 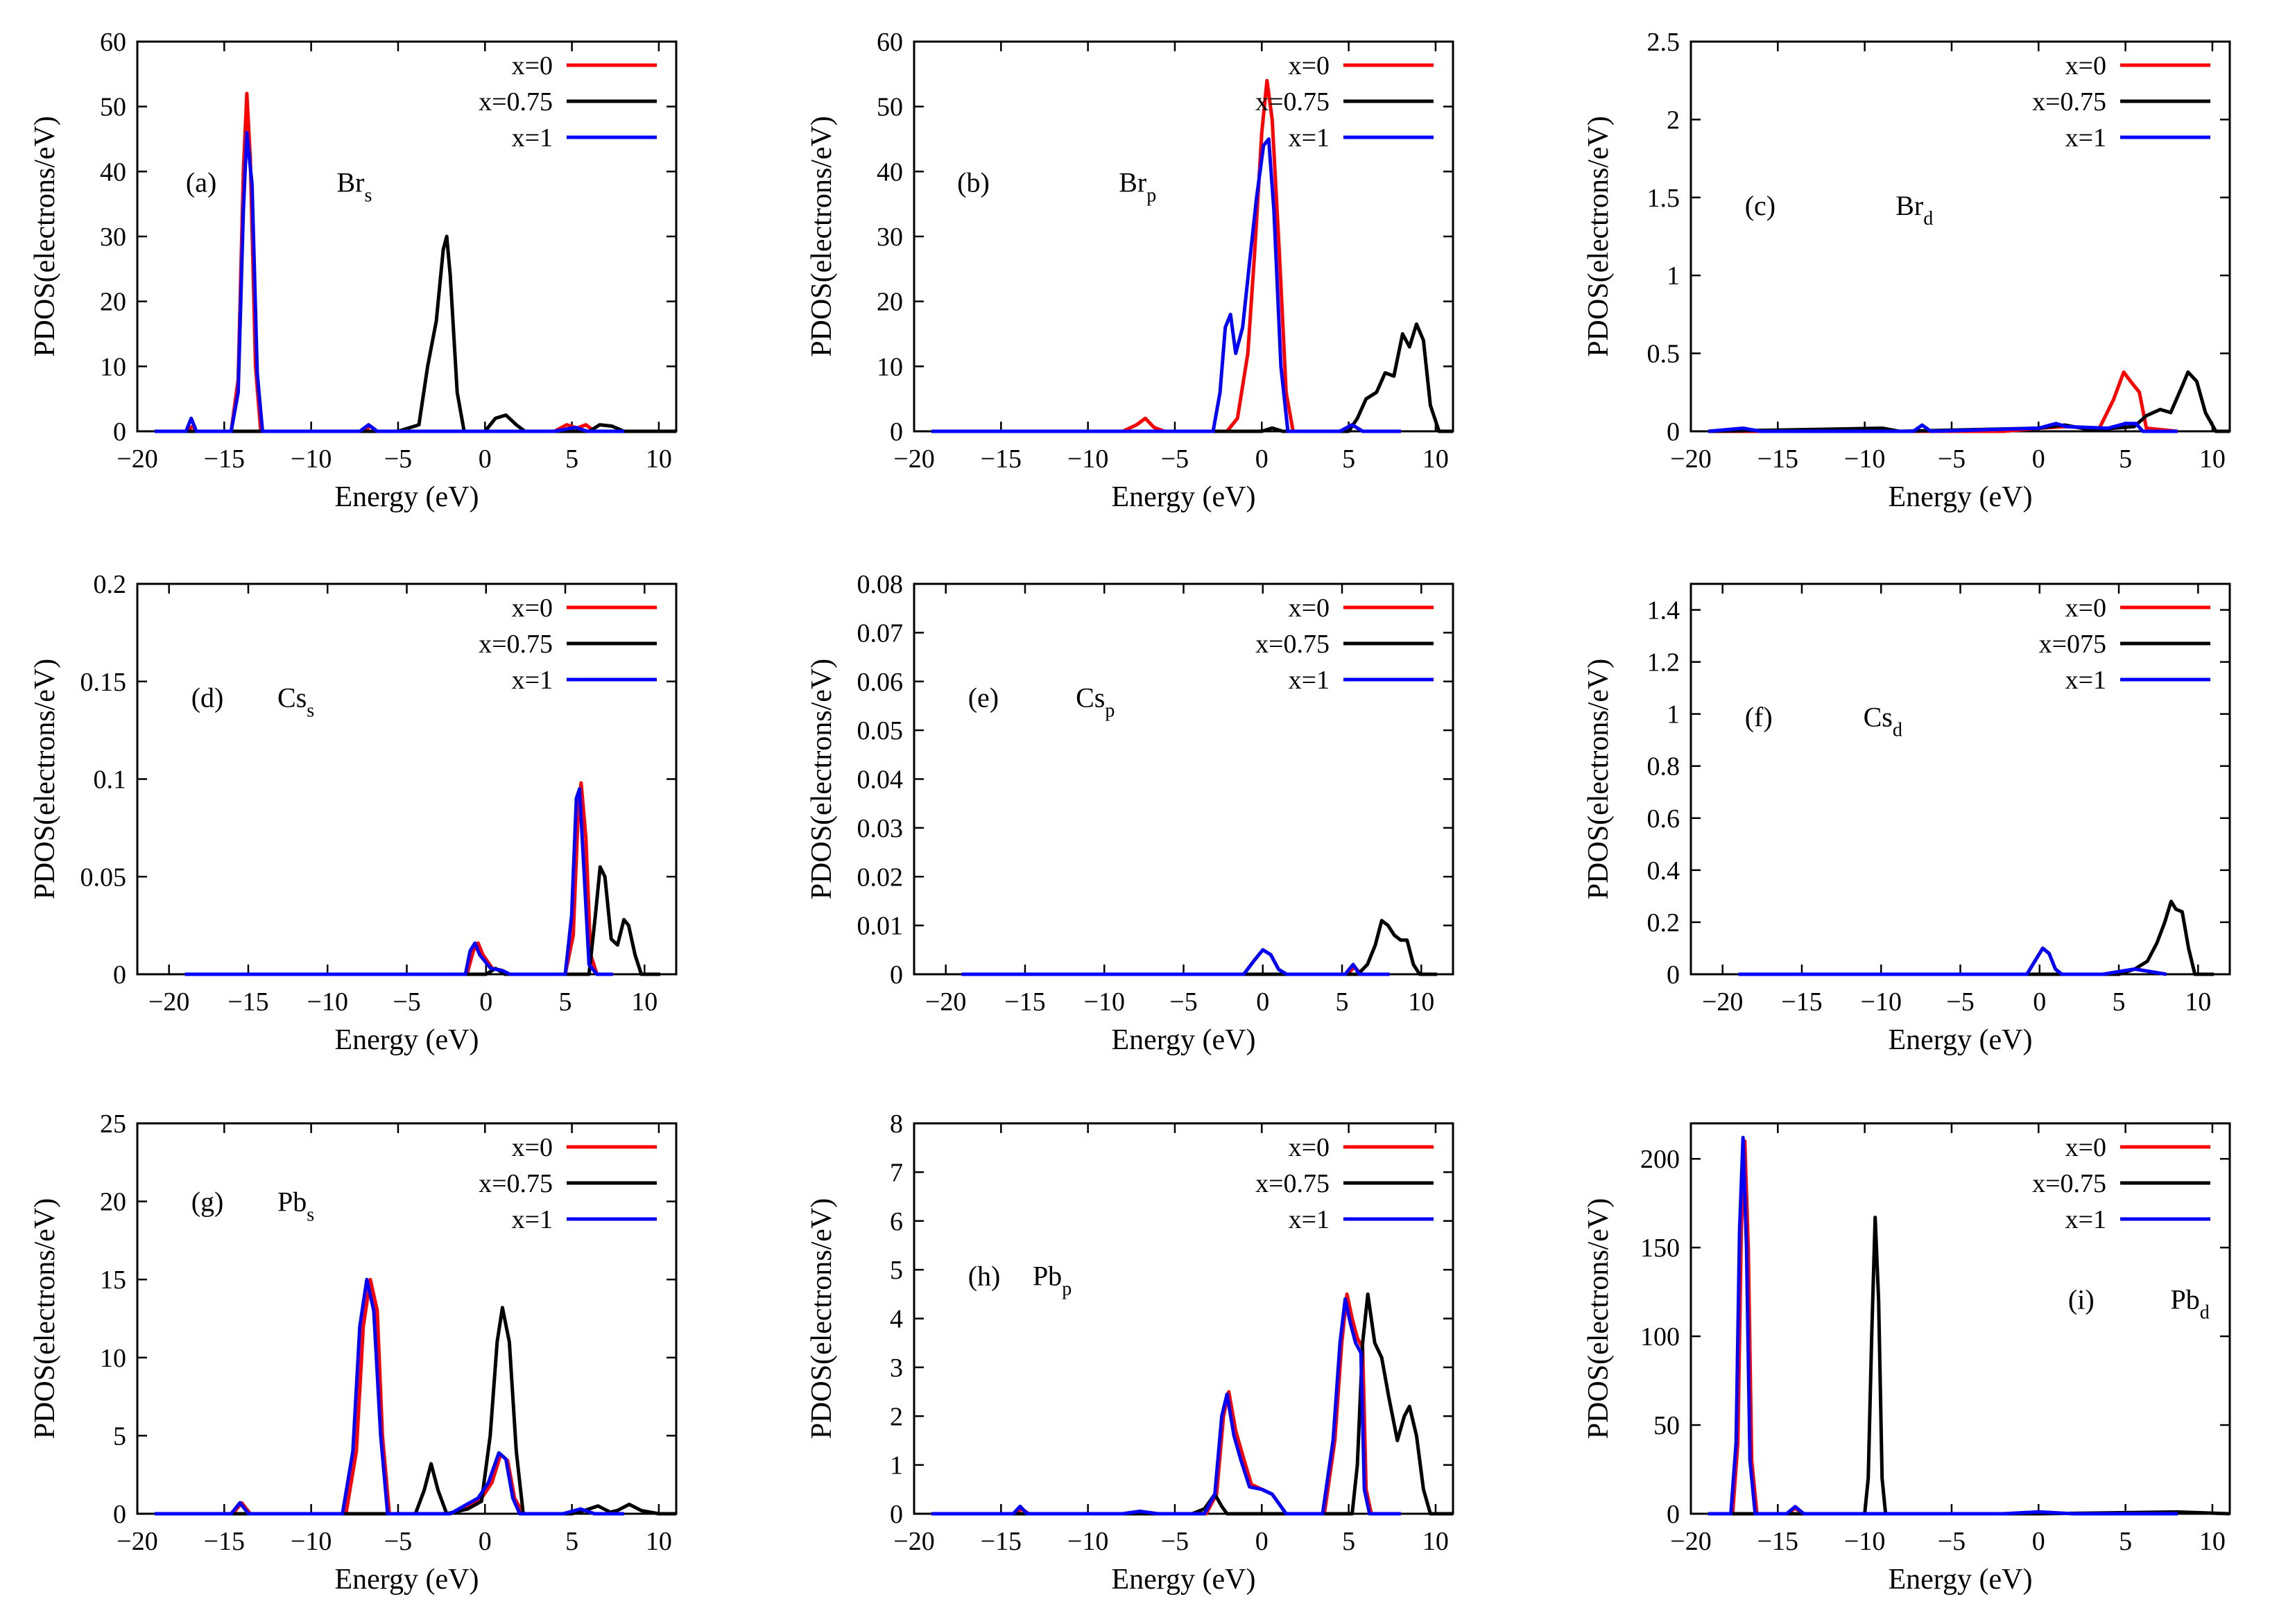 I want to click on series-line-x=0.75, so click(x=1969, y=402).